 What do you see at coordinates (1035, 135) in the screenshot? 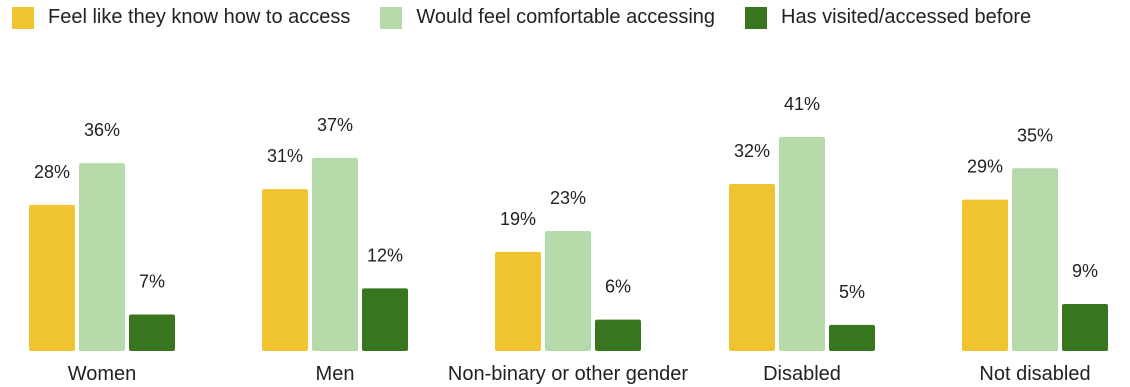
I see `value-label-not-disabled-series-1: 35%` at bounding box center [1035, 135].